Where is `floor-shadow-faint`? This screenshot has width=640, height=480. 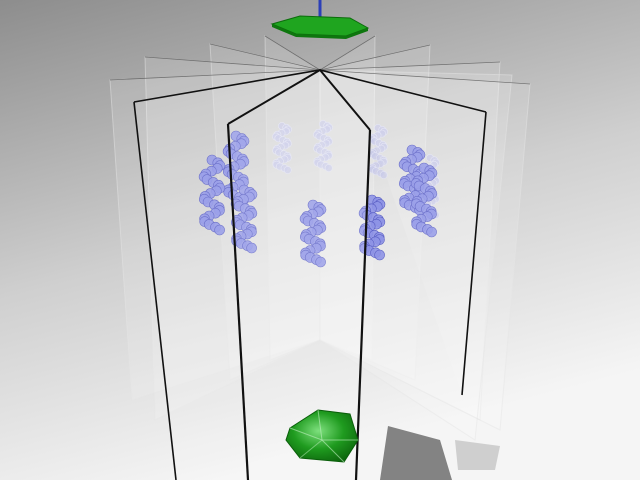 floor-shadow-faint is located at coordinates (477, 455).